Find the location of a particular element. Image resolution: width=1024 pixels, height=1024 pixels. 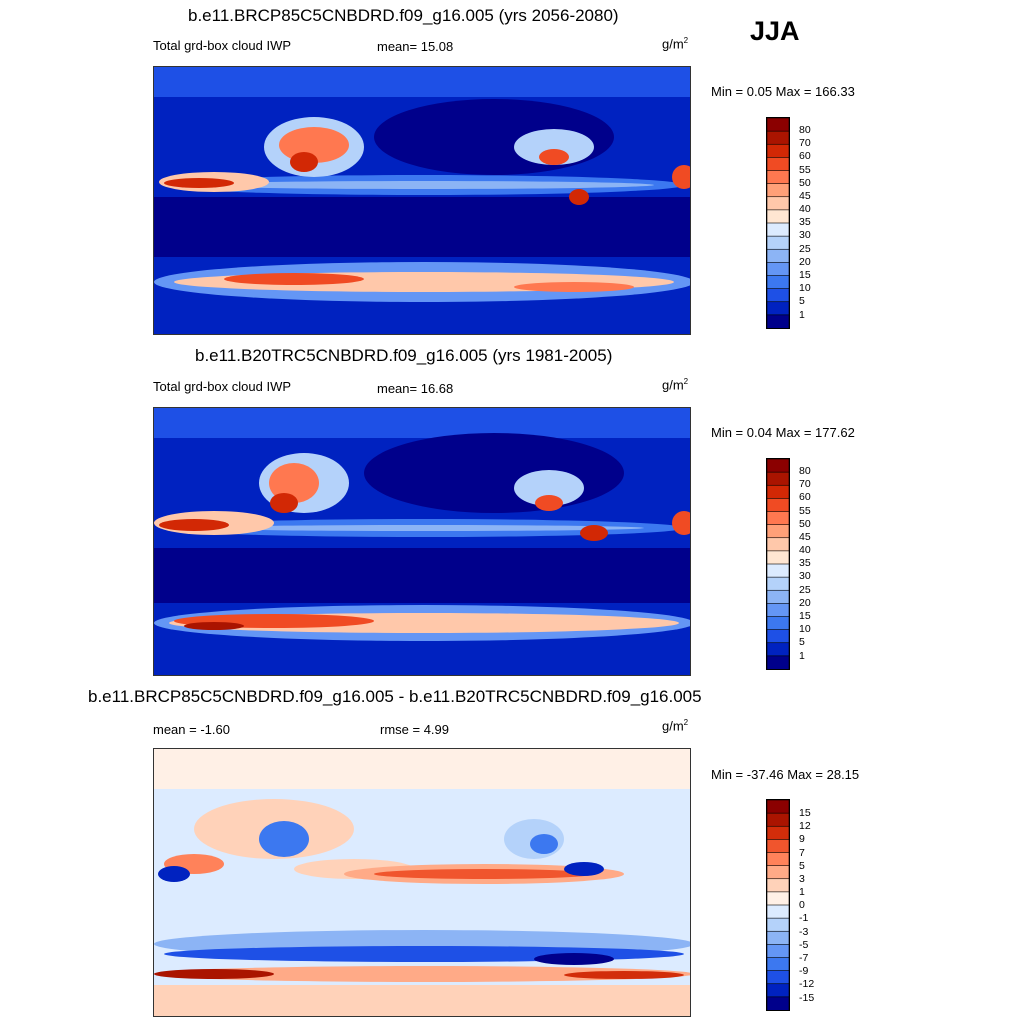

panel-2-colorbar-label: 55 is located at coordinates (805, 511).